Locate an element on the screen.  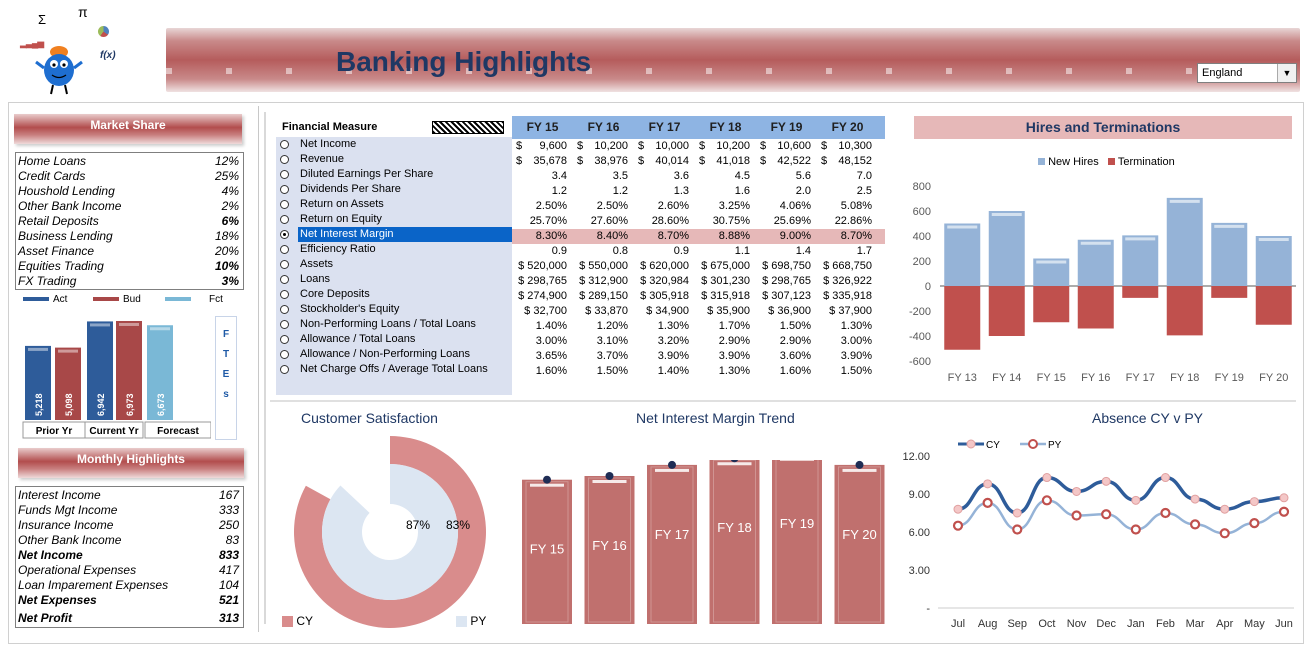
y-tick-label: 3.00 is located at coordinates (919, 571).